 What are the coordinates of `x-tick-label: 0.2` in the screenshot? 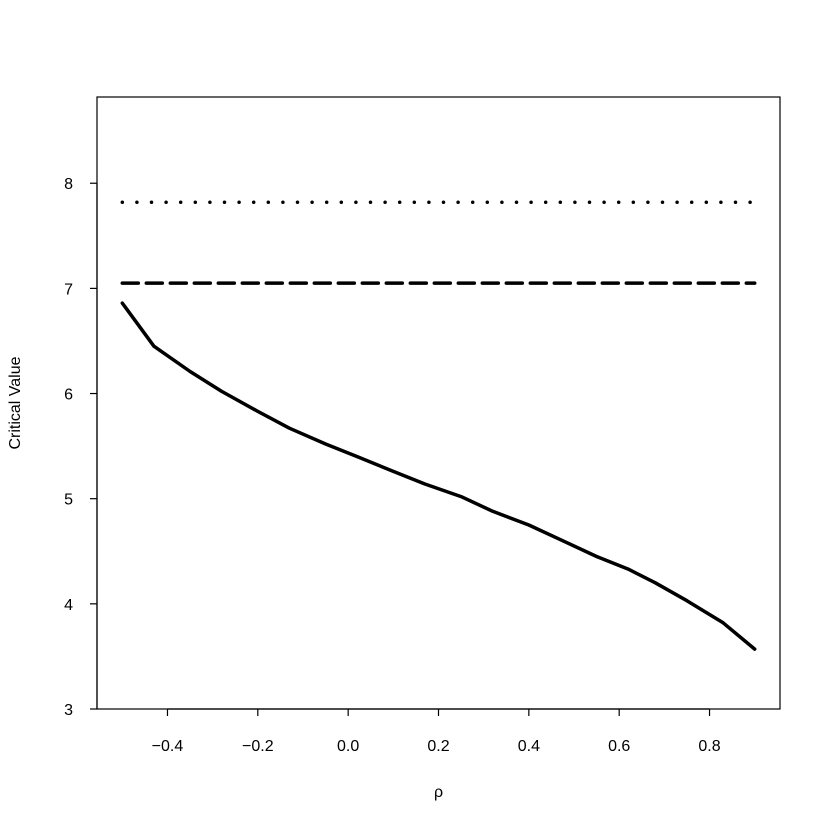 It's located at (438, 746).